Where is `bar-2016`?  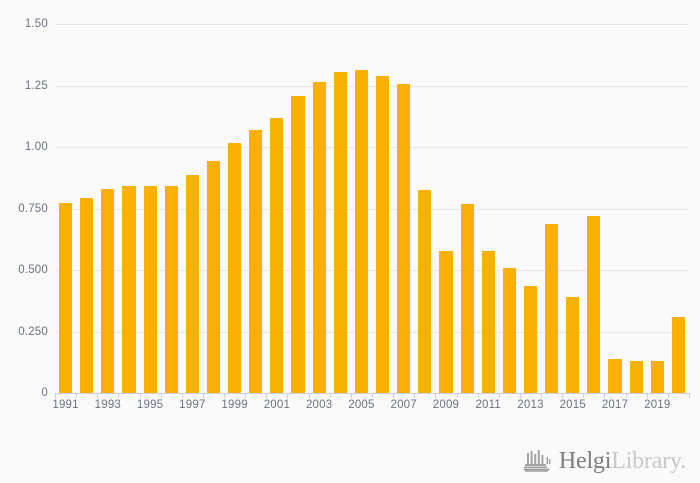
bar-2016 is located at coordinates (594, 304).